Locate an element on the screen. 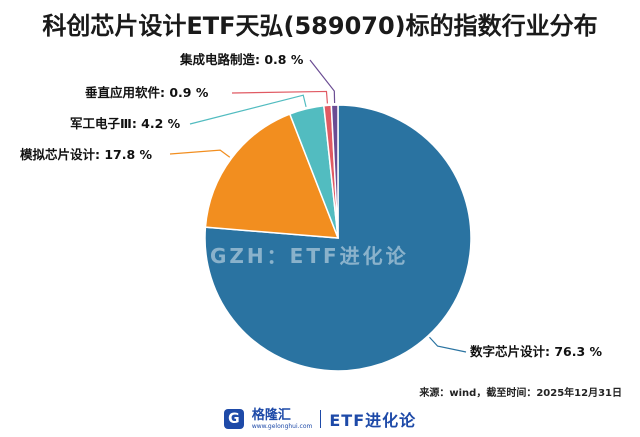 This screenshot has width=640, height=437. brand-block: 格隆汇 www.gelonghui.com is located at coordinates (282, 419).